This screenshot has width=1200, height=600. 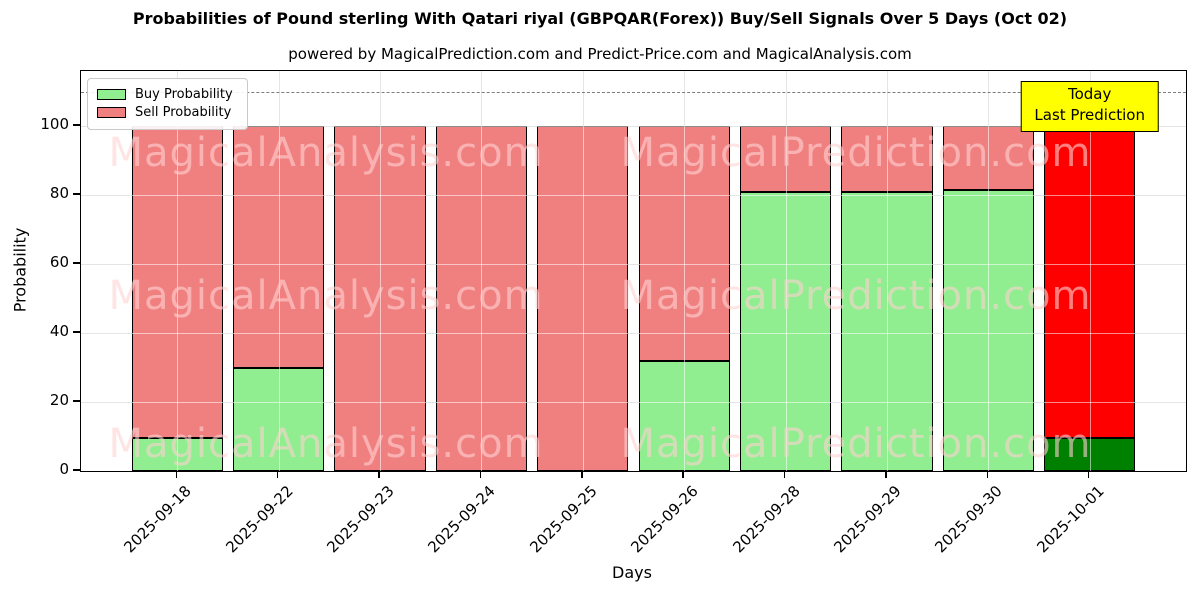 I want to click on x-tick-label: 2025-09-22, so click(x=259, y=519).